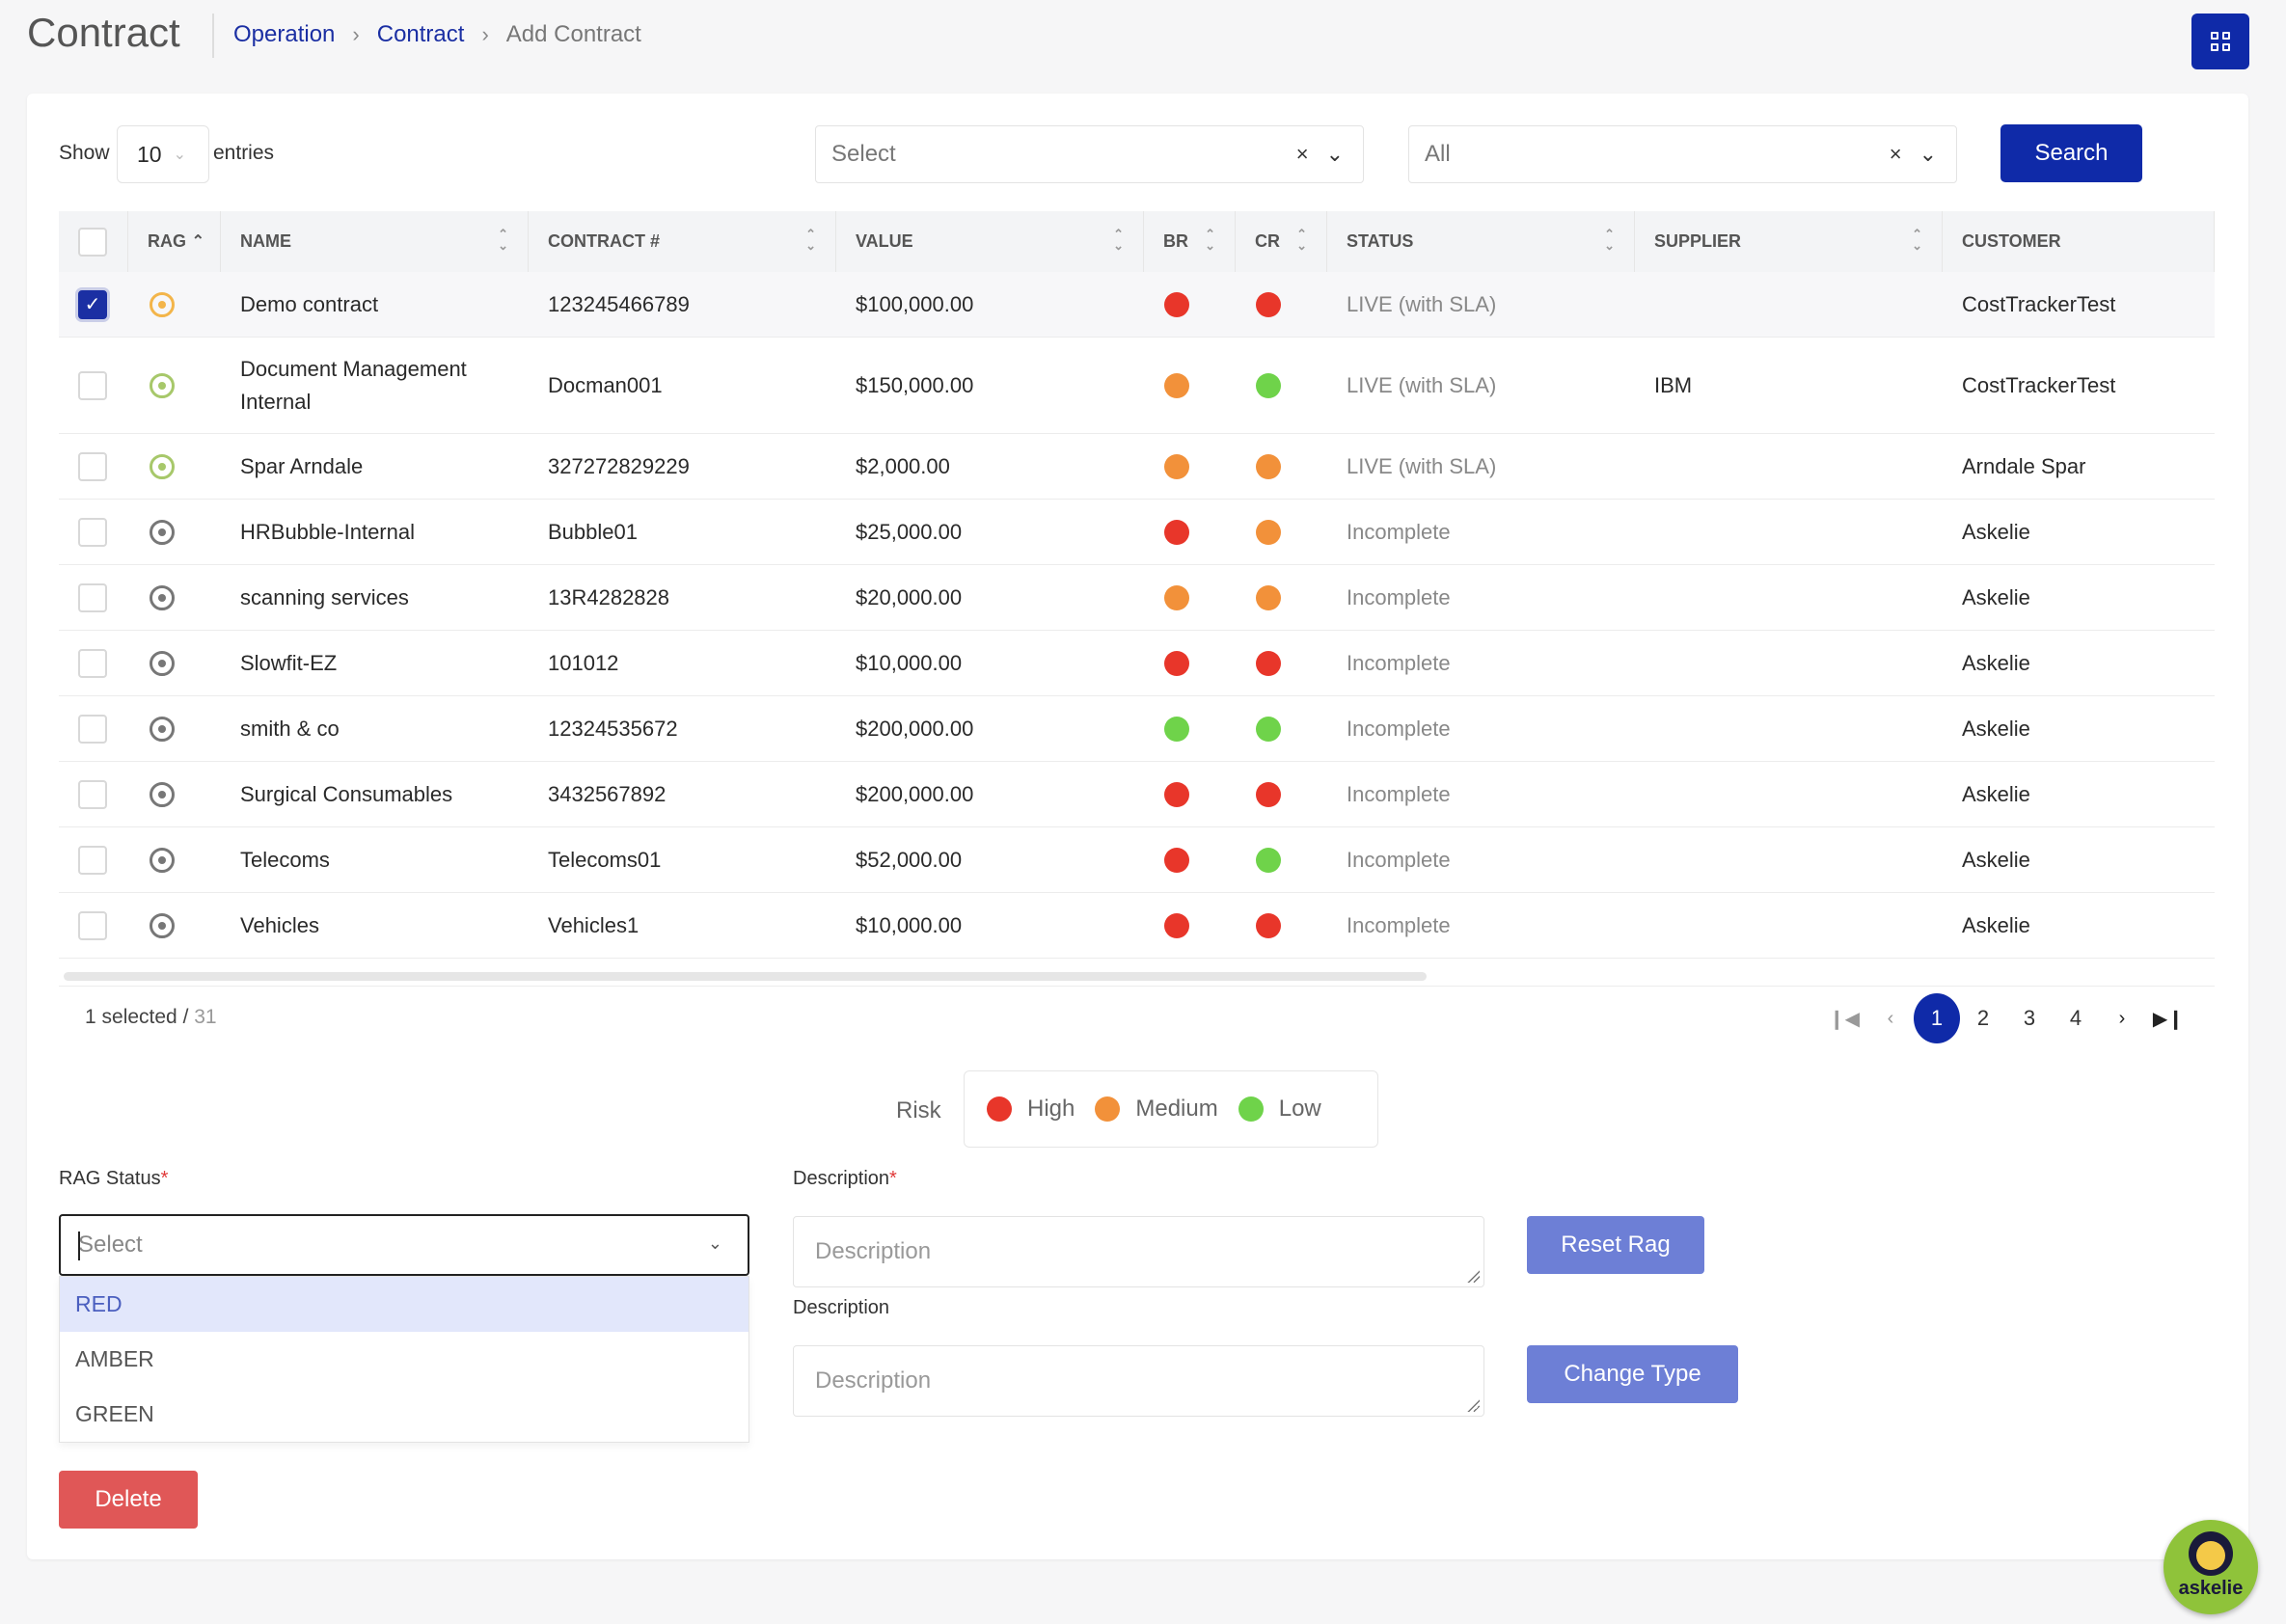 The image size is (2286, 1624). What do you see at coordinates (284, 34) in the screenshot?
I see `breadcrumb-operation: Operation` at bounding box center [284, 34].